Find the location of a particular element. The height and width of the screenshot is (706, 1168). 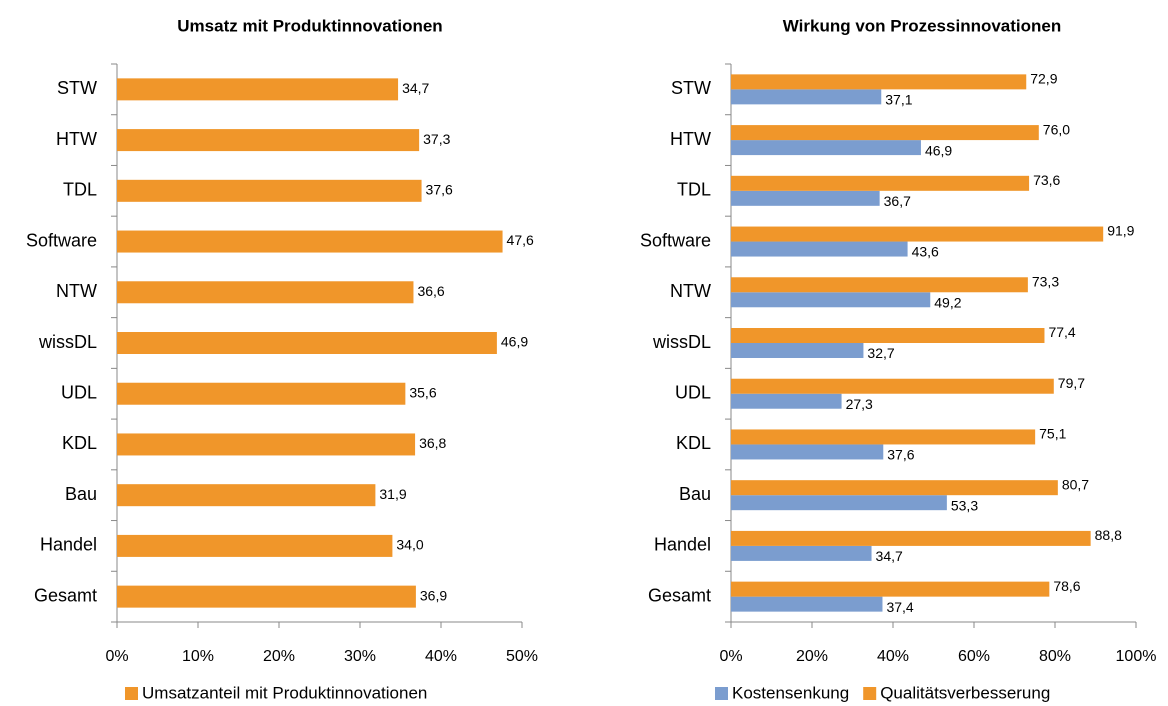

chart-title: Wirkung von Prozessinnovationen is located at coordinates (922, 25).